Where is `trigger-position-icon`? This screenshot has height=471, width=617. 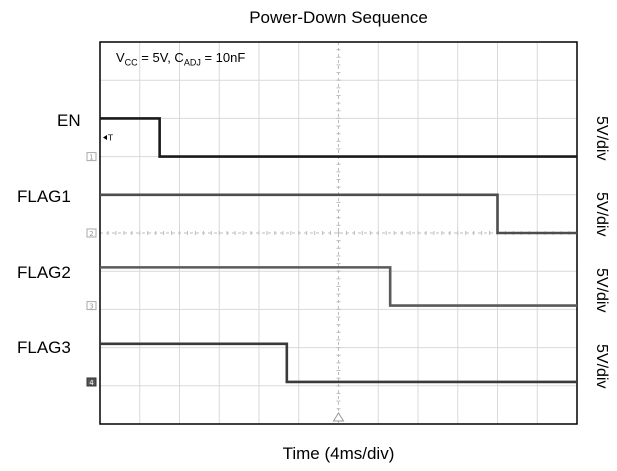 trigger-position-icon is located at coordinates (338, 417).